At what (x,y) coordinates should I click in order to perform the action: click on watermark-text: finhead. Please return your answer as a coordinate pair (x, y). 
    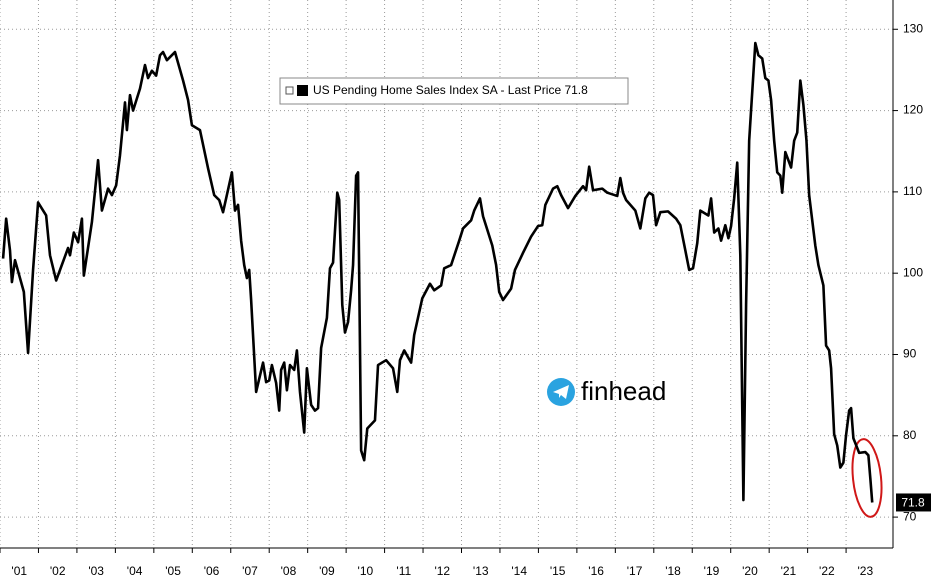
    Looking at the image, I should click on (623, 391).